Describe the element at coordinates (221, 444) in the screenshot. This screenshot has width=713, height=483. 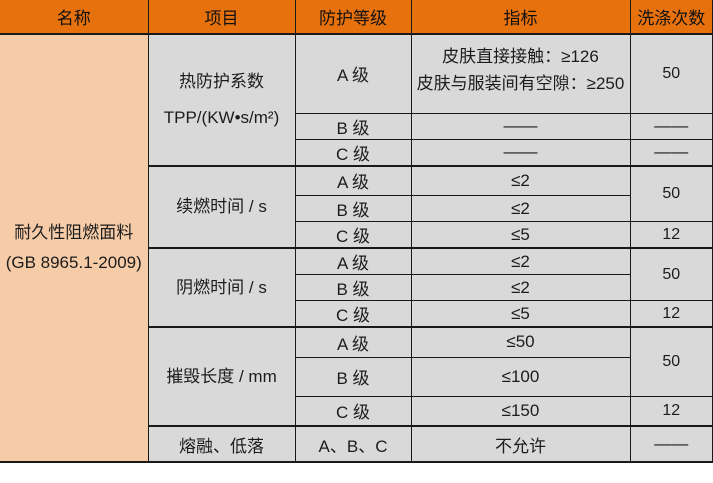
I see `item-melt-drip-cell: 熔融、低落` at that location.